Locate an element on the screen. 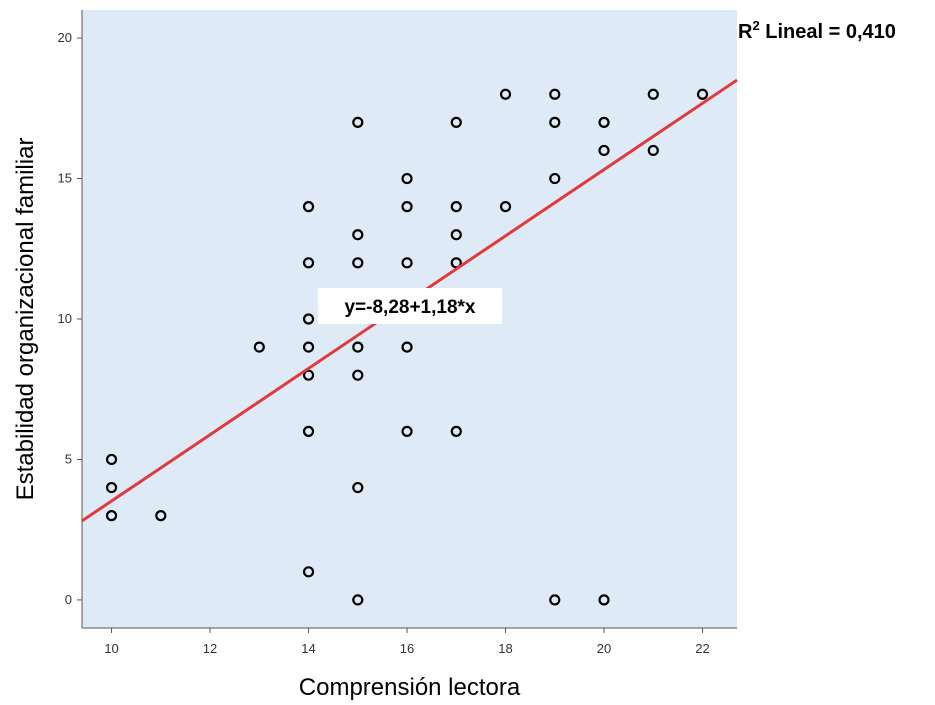 The image size is (935, 705). y-tick-label: 10 is located at coordinates (65, 318).